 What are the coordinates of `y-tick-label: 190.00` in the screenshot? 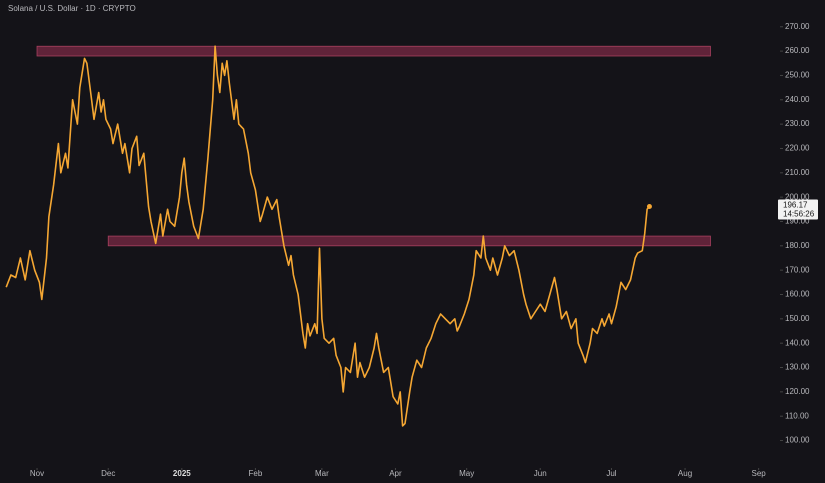 It's located at (797, 221).